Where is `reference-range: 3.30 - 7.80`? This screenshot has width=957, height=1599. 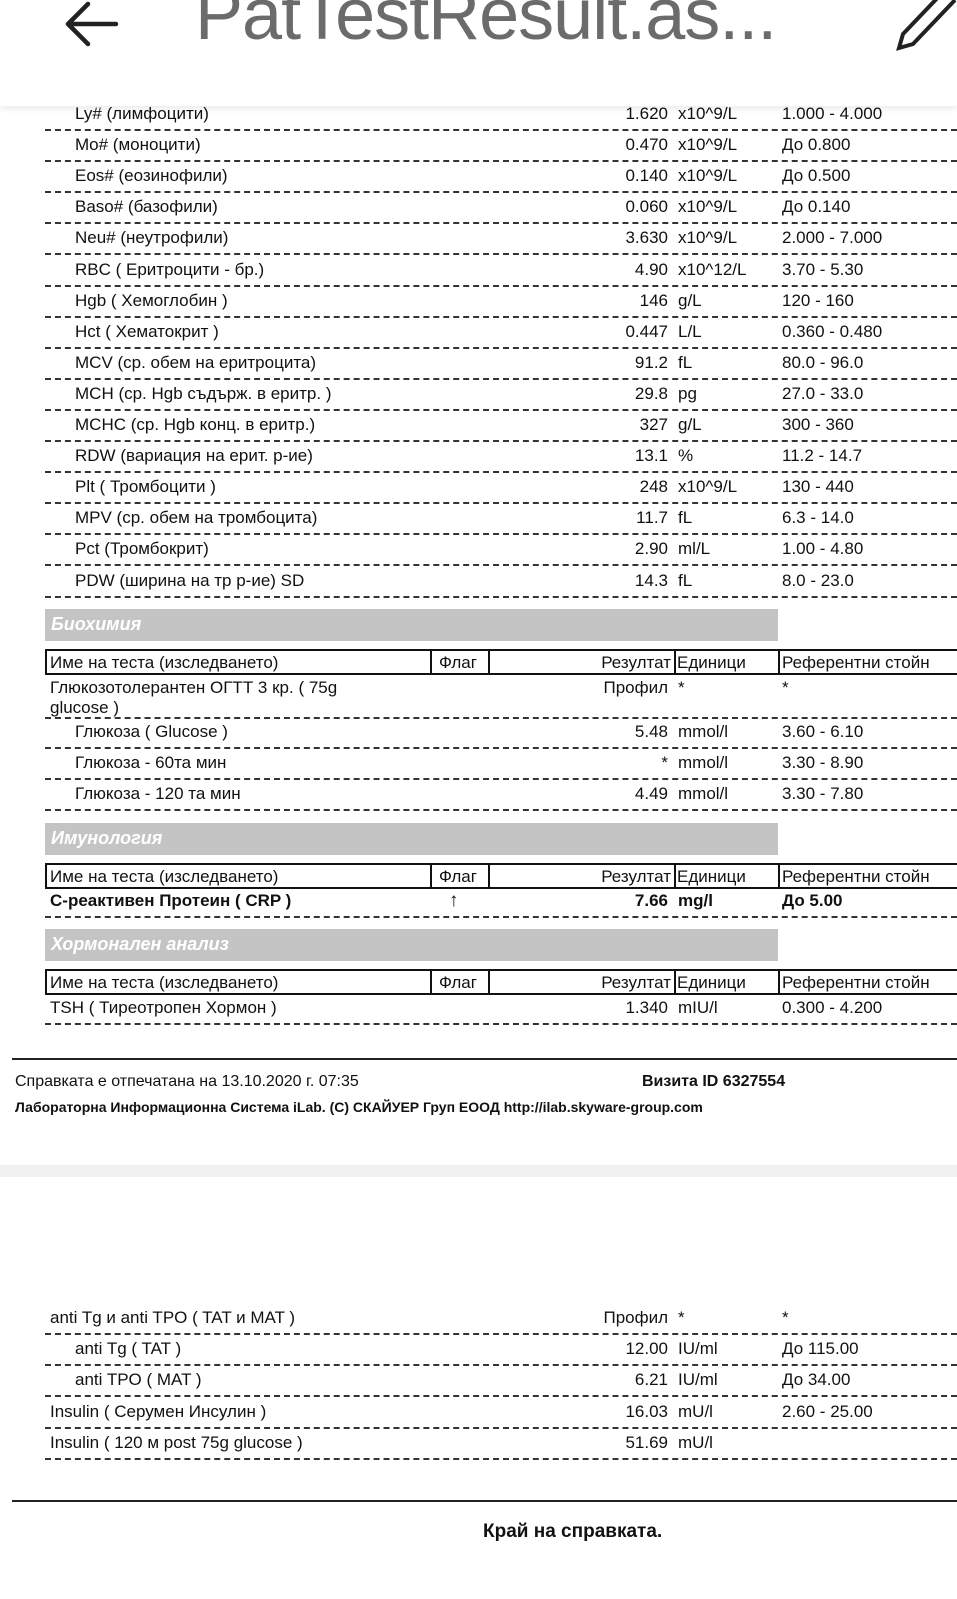 reference-range: 3.30 - 7.80 is located at coordinates (823, 793).